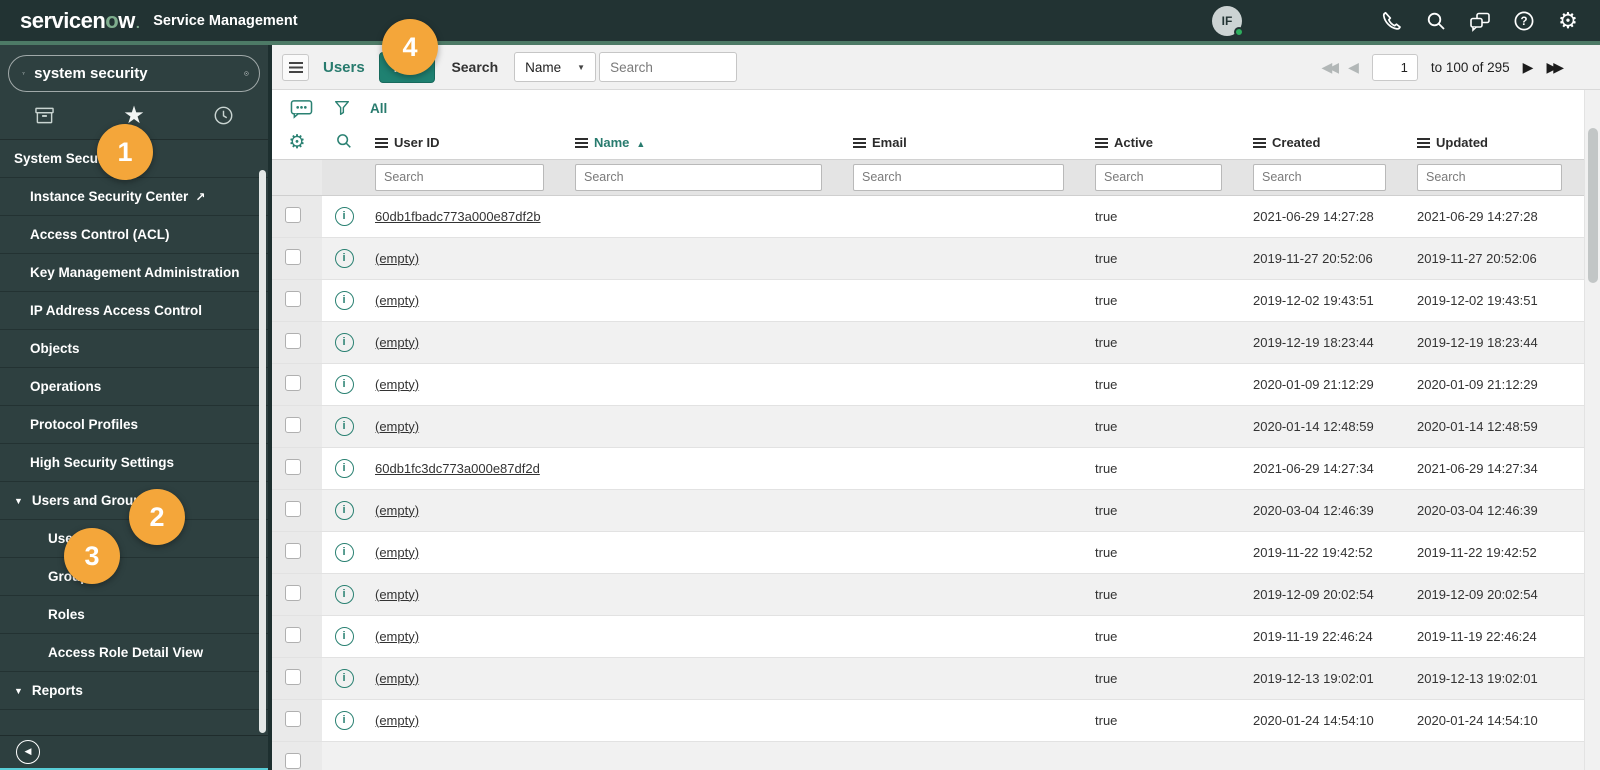 Image resolution: width=1600 pixels, height=770 pixels. I want to click on column-filter-input-user-id, so click(459, 177).